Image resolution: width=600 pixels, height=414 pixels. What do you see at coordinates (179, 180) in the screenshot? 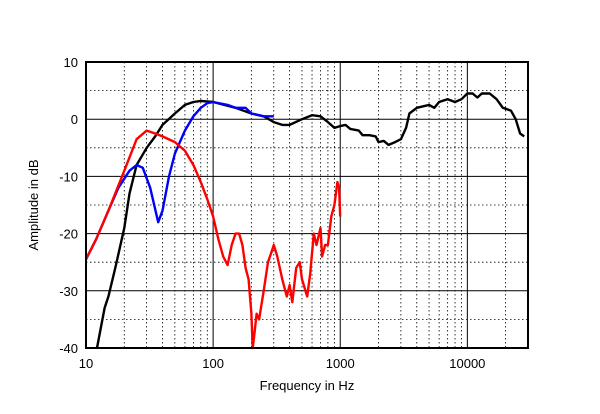
I see `series-blue-line` at bounding box center [179, 180].